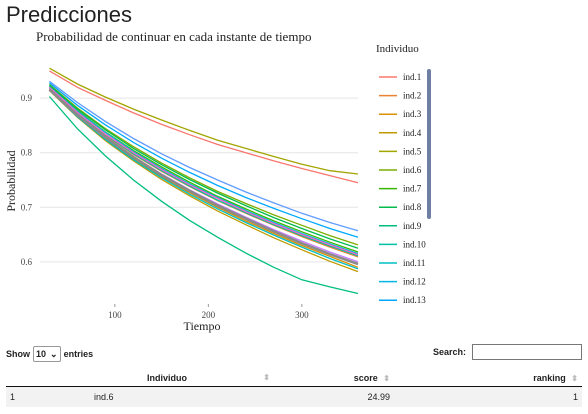 This screenshot has height=414, width=588. I want to click on legend-item-ind-8: ind.8, so click(400, 207).